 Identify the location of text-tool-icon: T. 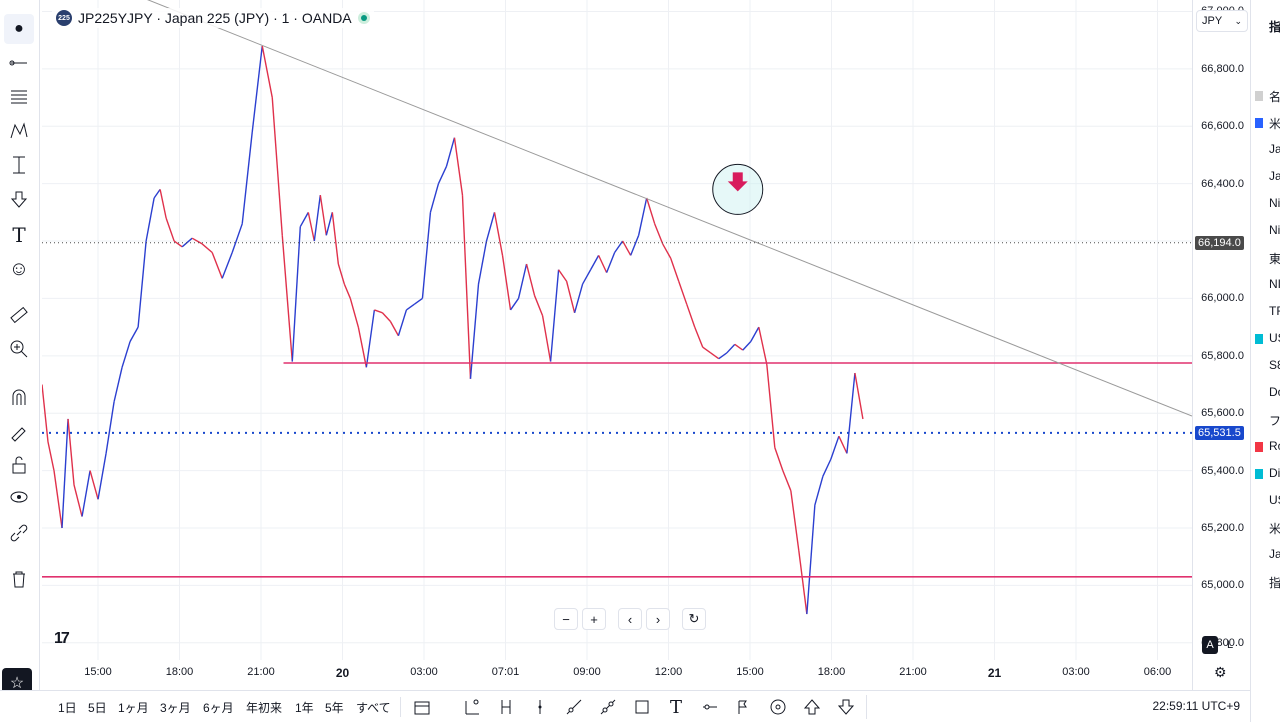
(19, 235).